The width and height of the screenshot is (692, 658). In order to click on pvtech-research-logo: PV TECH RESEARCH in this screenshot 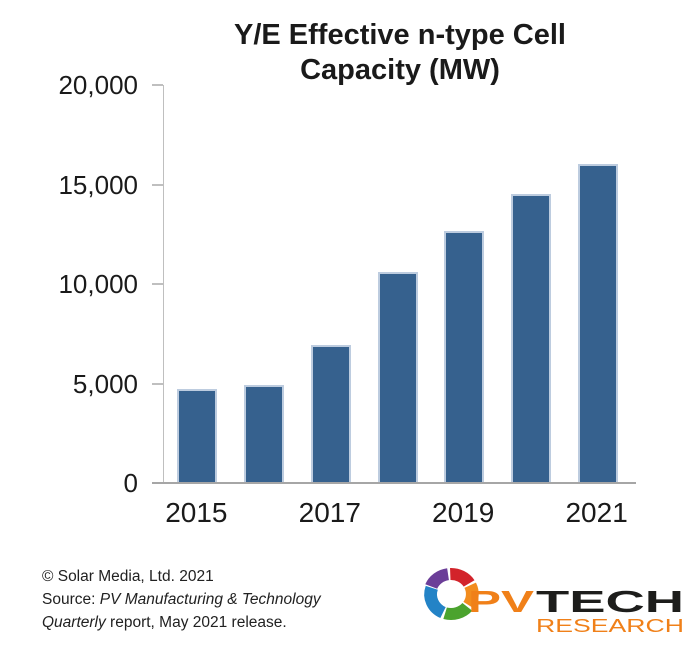, I will do `click(576, 610)`.